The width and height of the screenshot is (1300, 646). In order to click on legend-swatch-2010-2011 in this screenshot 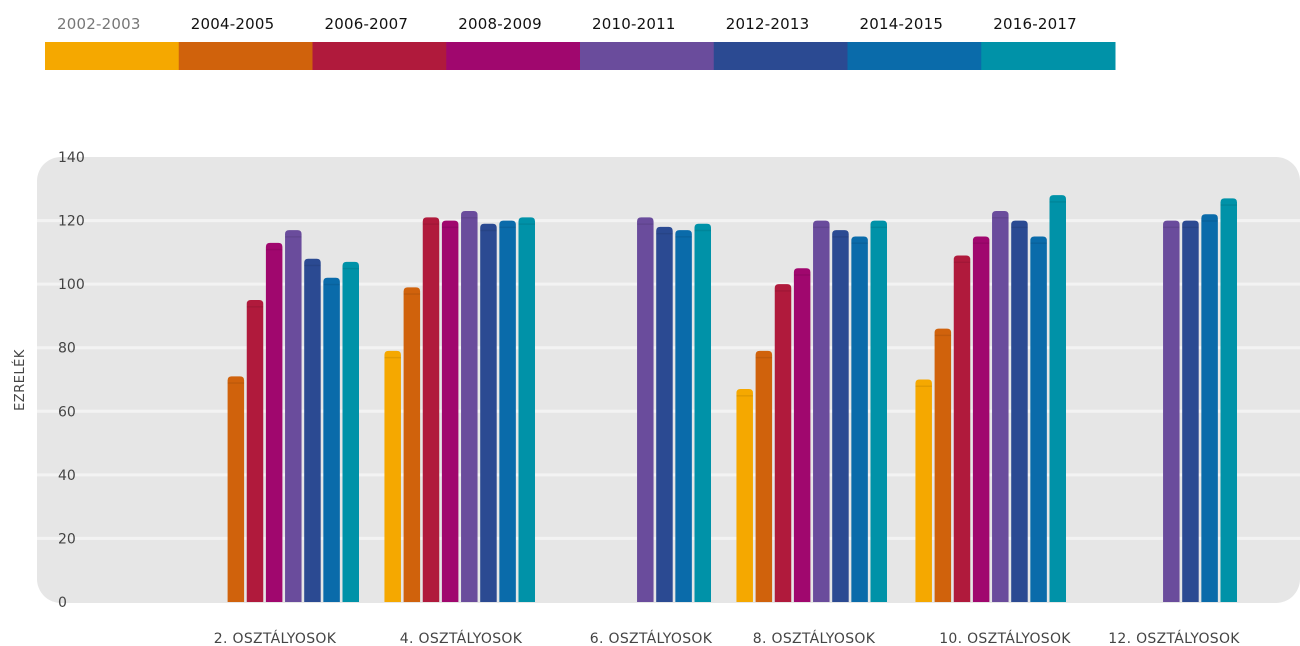, I will do `click(647, 56)`.